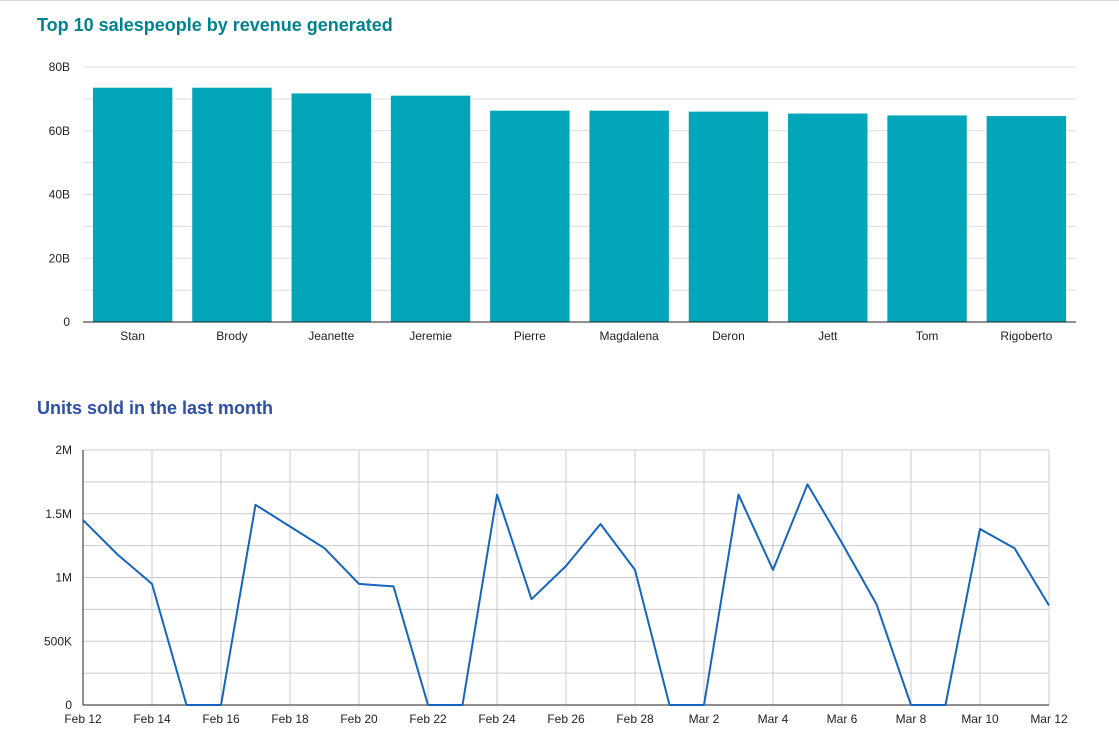 Image resolution: width=1119 pixels, height=750 pixels. Describe the element at coordinates (1026, 336) in the screenshot. I see `bar-x-tick-label: Rigoberto` at that location.